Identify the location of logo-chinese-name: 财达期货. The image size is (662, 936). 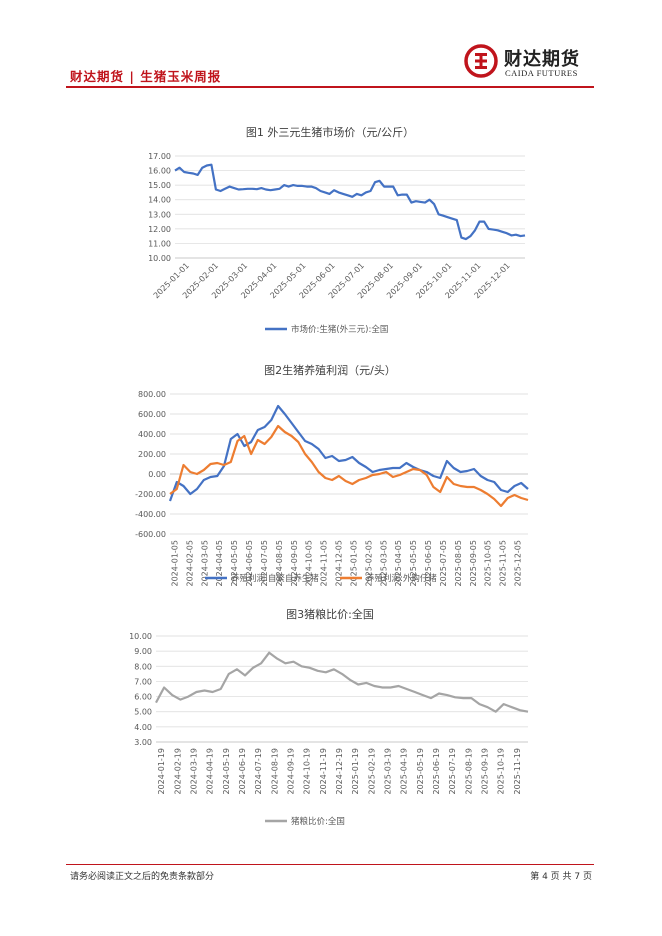
(542, 59).